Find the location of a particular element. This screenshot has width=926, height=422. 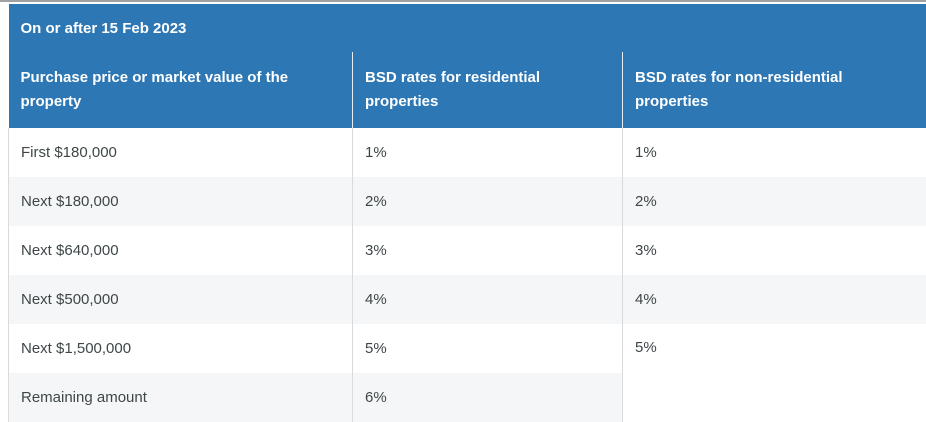

table-title: On or after 15 Feb 2023 is located at coordinates (467, 28).